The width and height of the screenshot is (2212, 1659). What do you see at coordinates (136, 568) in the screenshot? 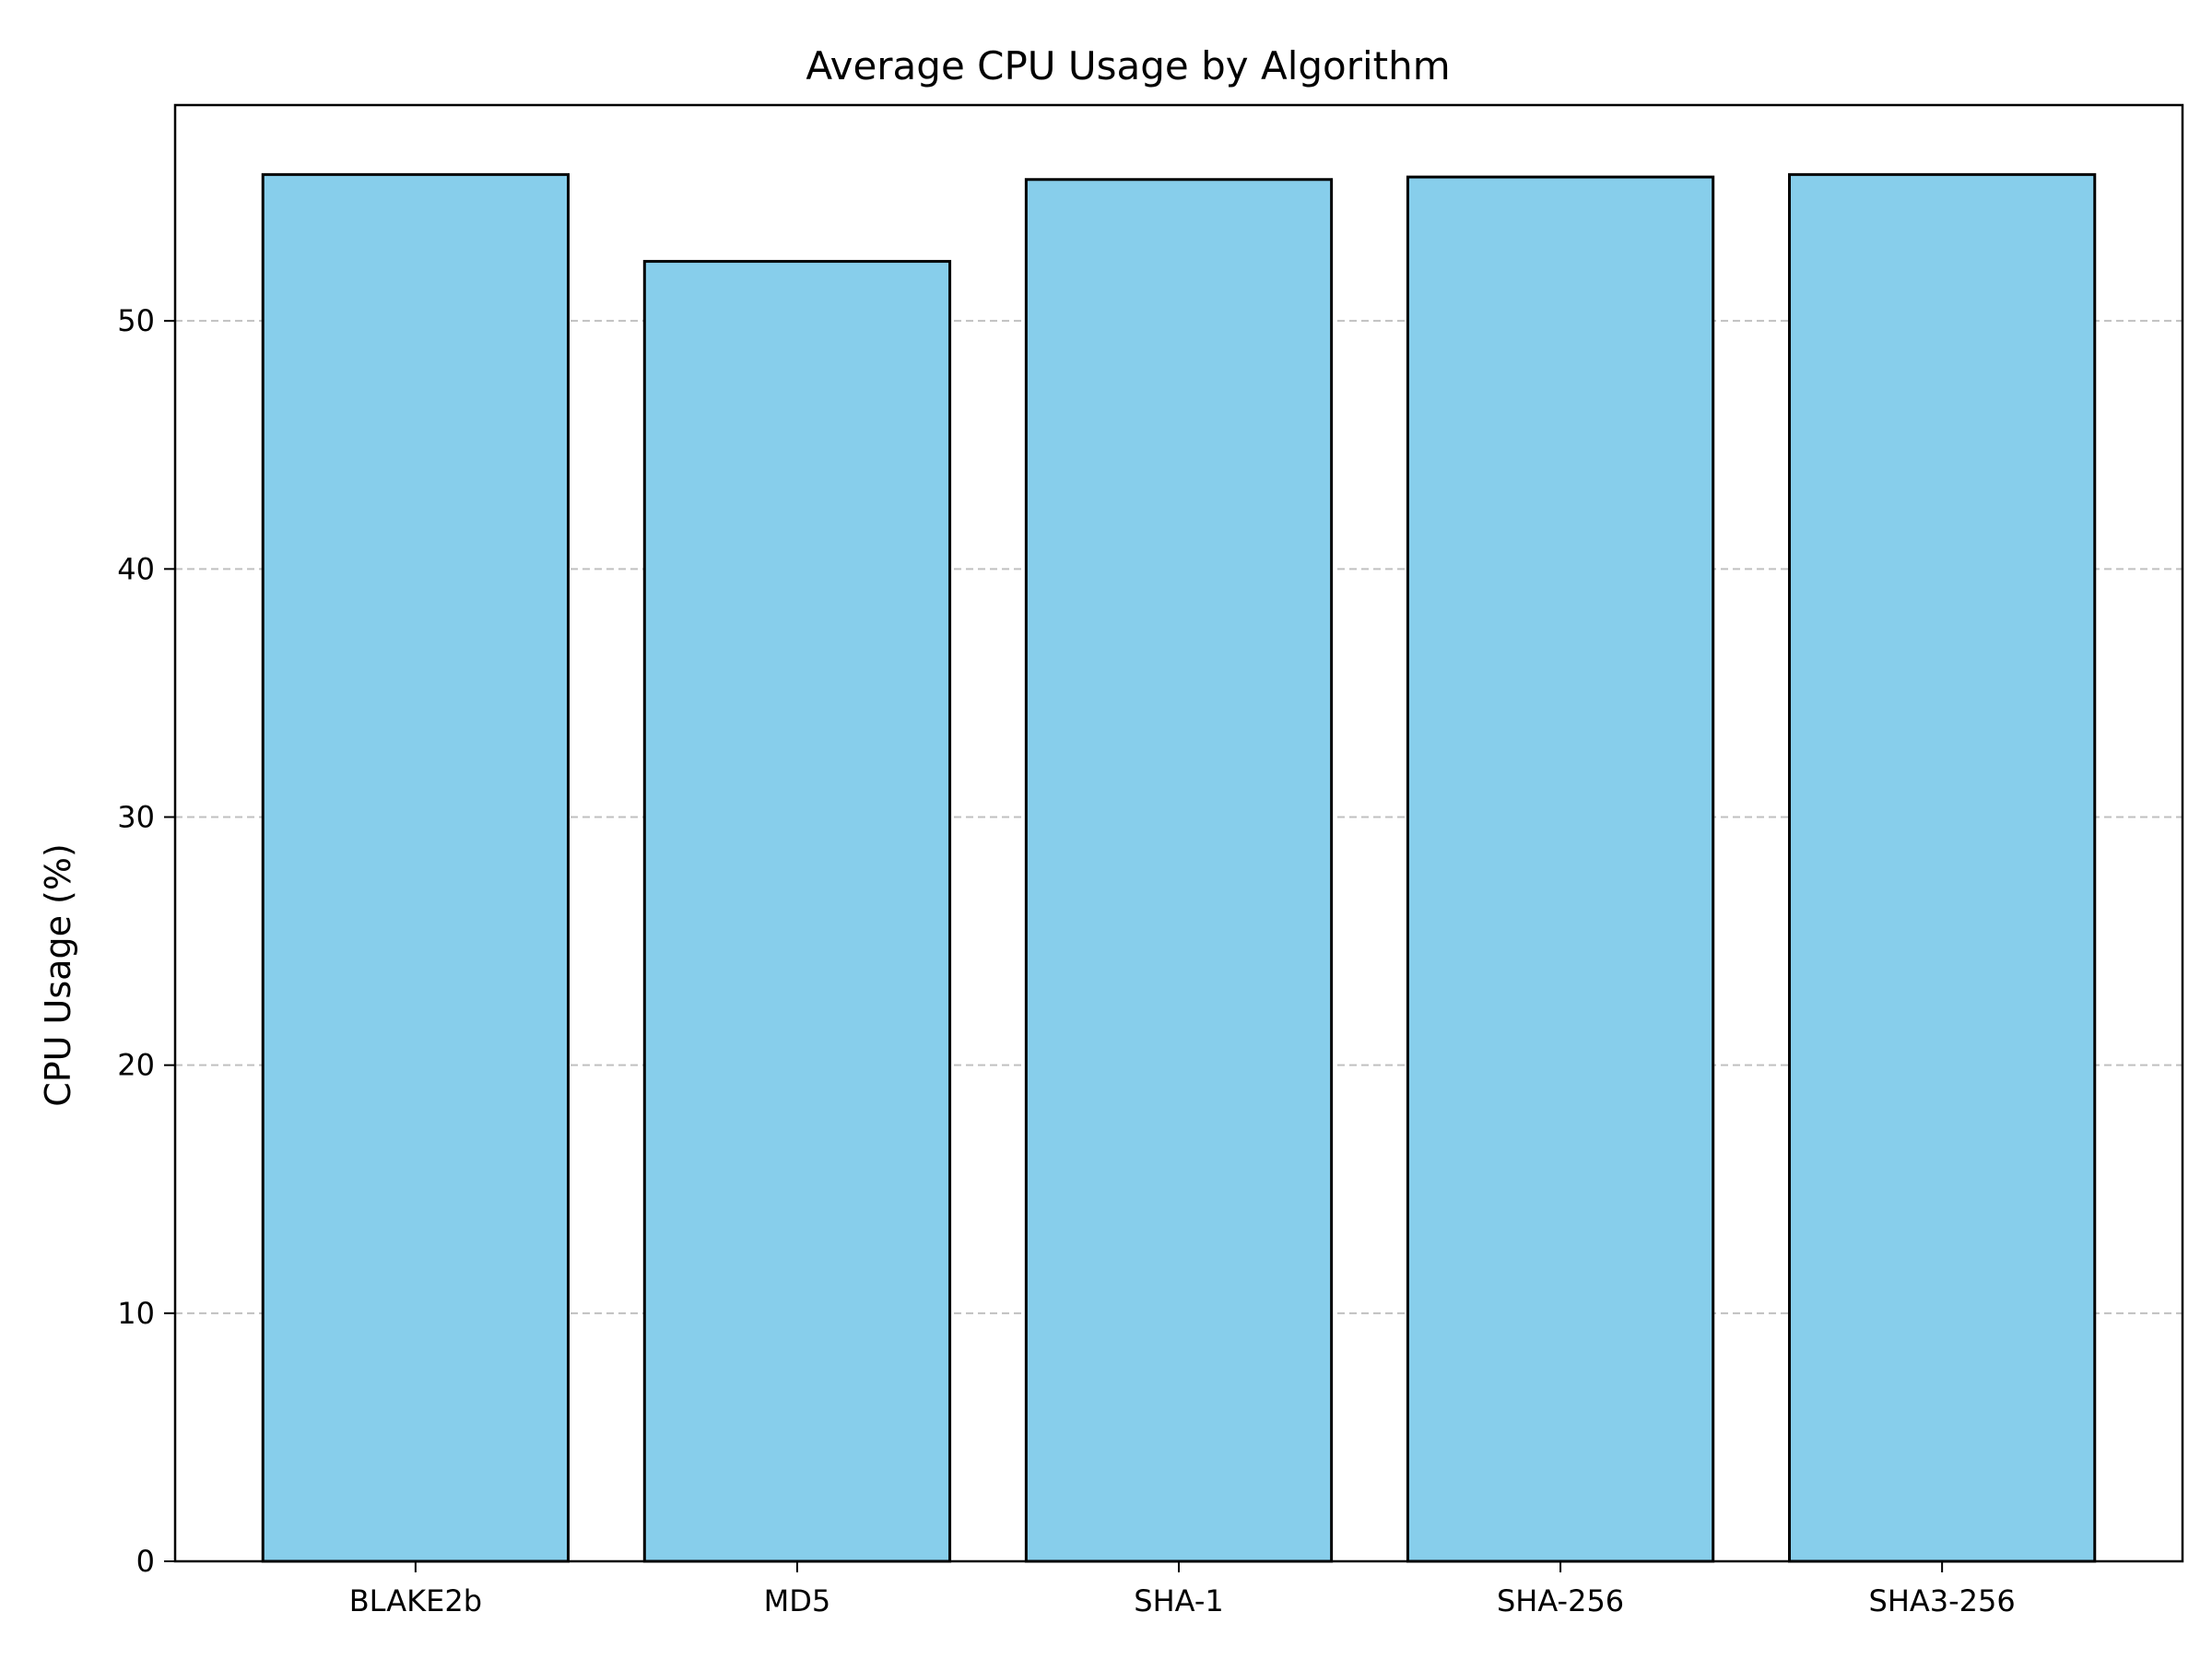
I see `y-tick-label: 40` at bounding box center [136, 568].